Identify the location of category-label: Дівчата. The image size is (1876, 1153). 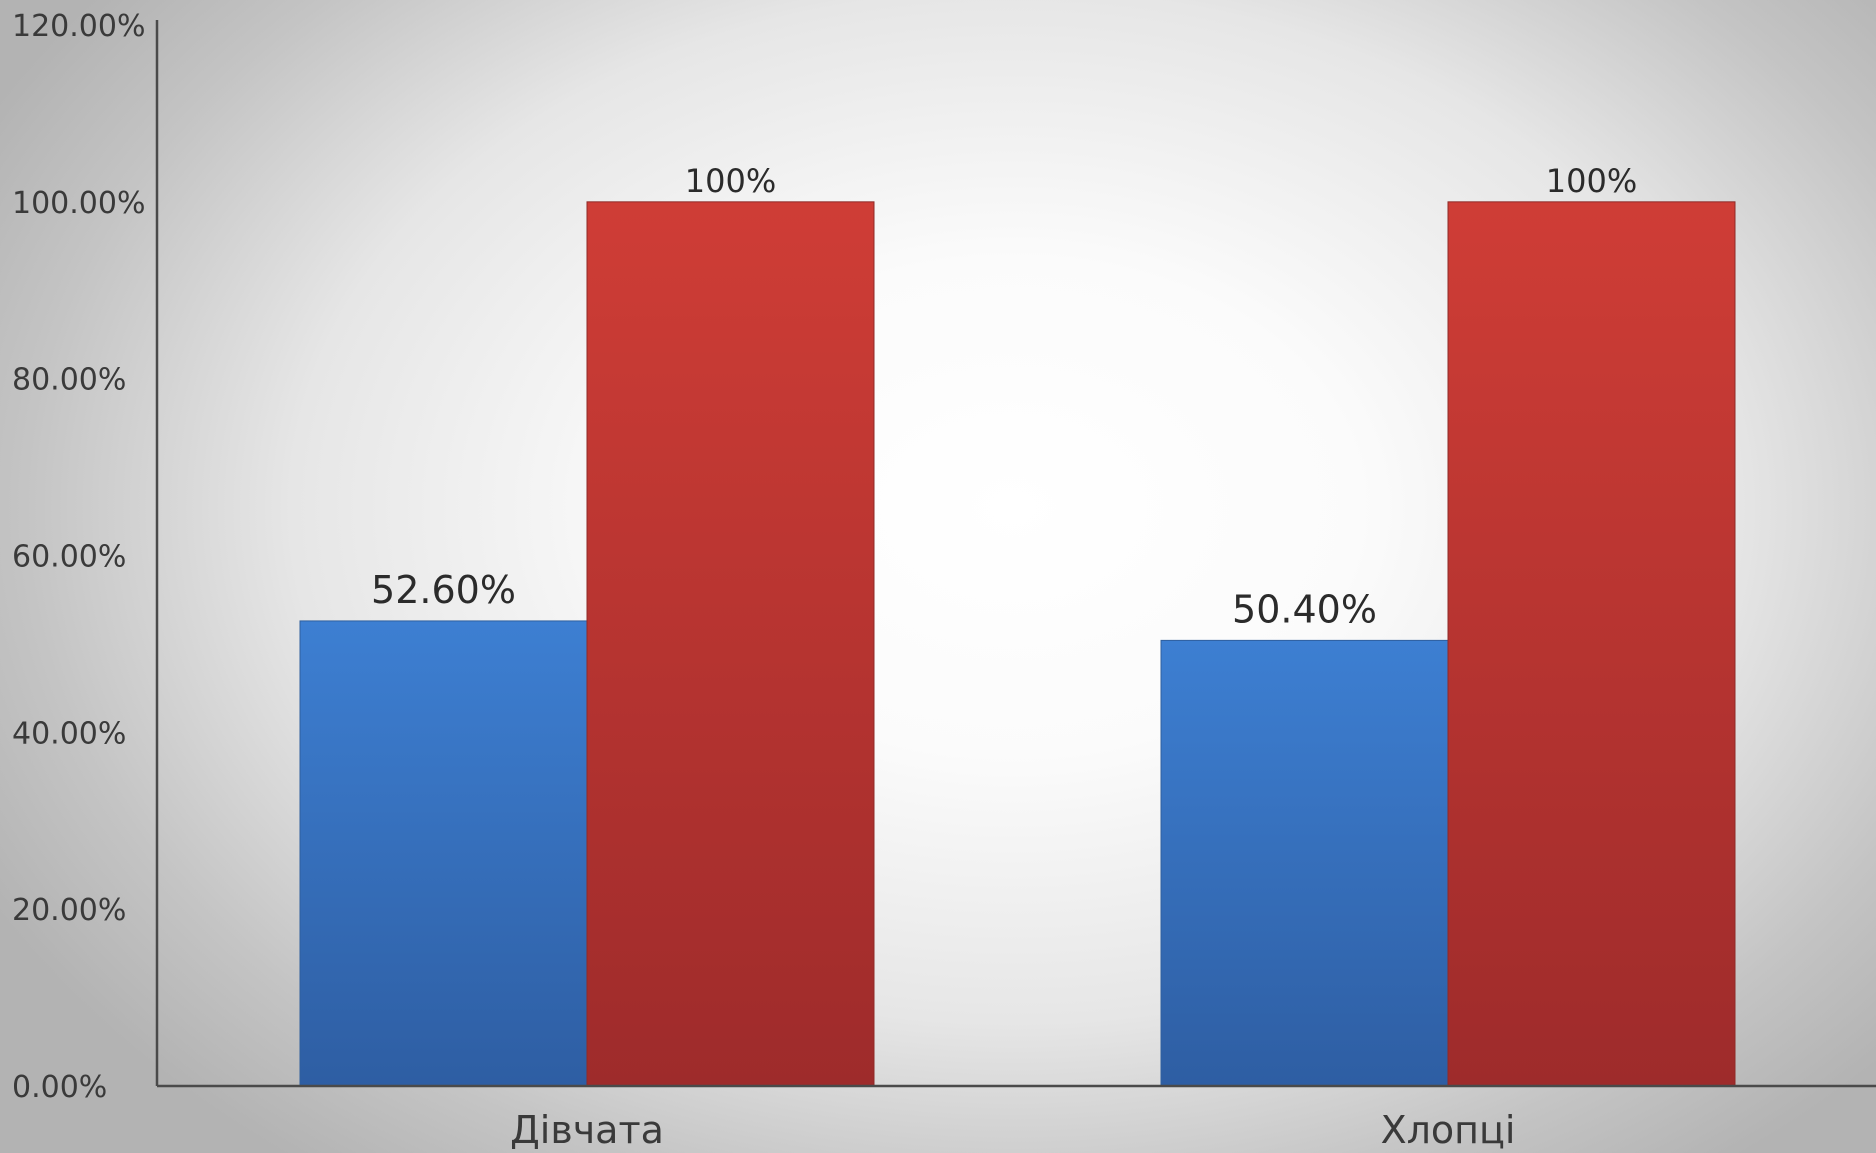
(587, 1130).